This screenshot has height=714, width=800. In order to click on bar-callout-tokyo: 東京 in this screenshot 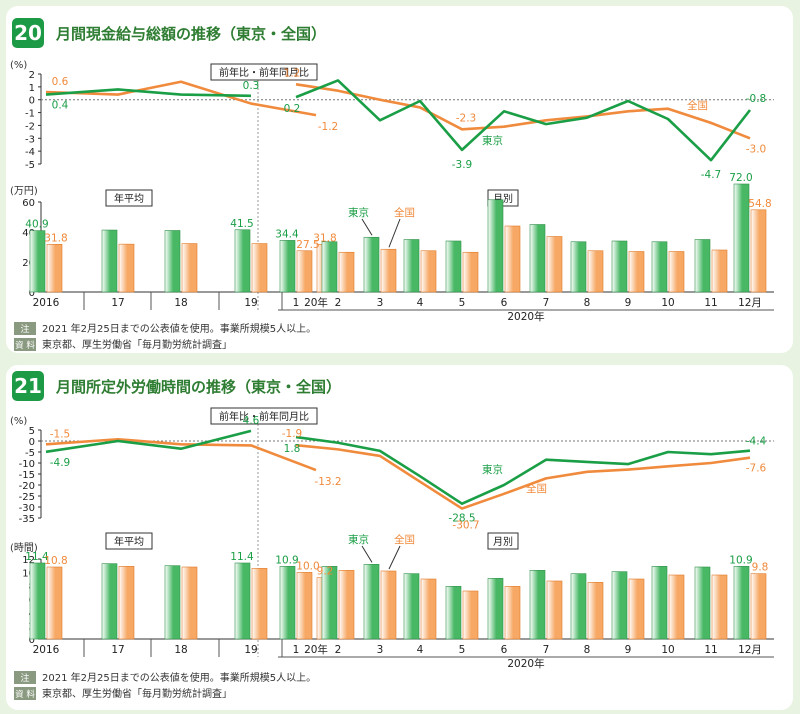, I will do `click(358, 212)`.